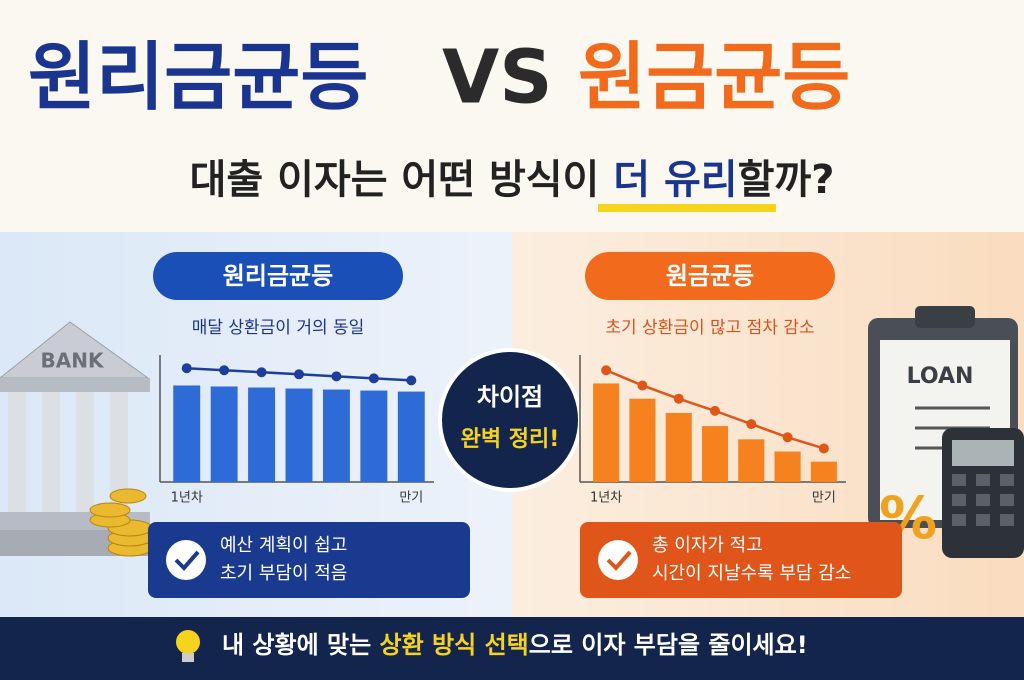  What do you see at coordinates (687, 208) in the screenshot?
I see `highlight-underline` at bounding box center [687, 208].